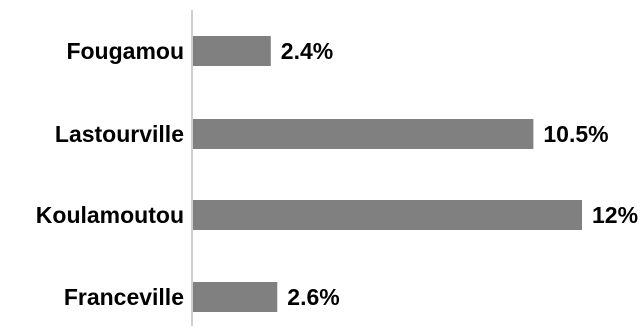  Describe the element at coordinates (232, 51) in the screenshot. I see `bar-fougamou` at that location.